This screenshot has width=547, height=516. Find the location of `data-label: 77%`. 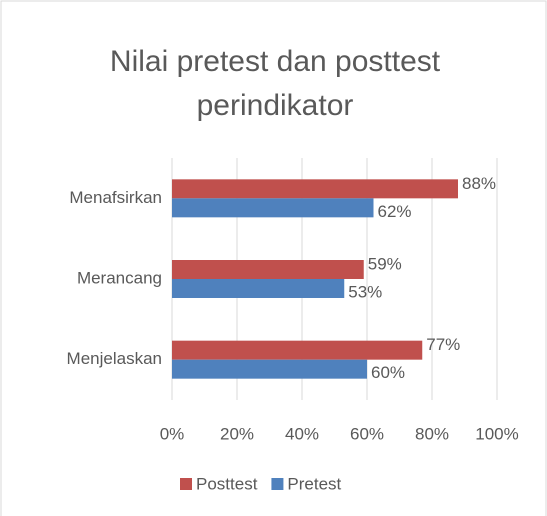

data-label: 77% is located at coordinates (443, 344).